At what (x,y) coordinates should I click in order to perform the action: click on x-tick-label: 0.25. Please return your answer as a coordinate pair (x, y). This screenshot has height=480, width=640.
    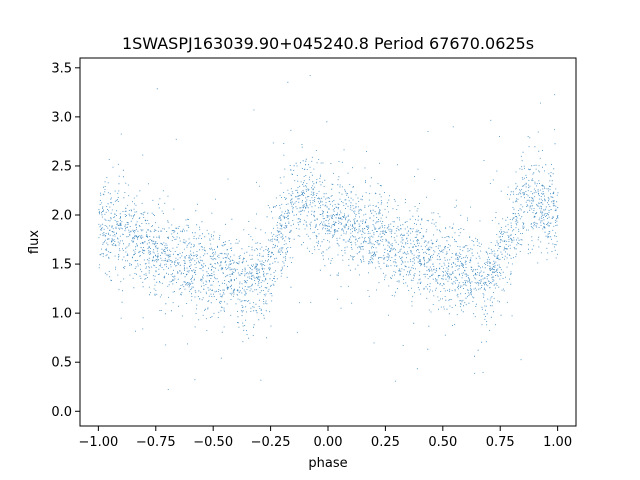
    Looking at the image, I should click on (385, 442).